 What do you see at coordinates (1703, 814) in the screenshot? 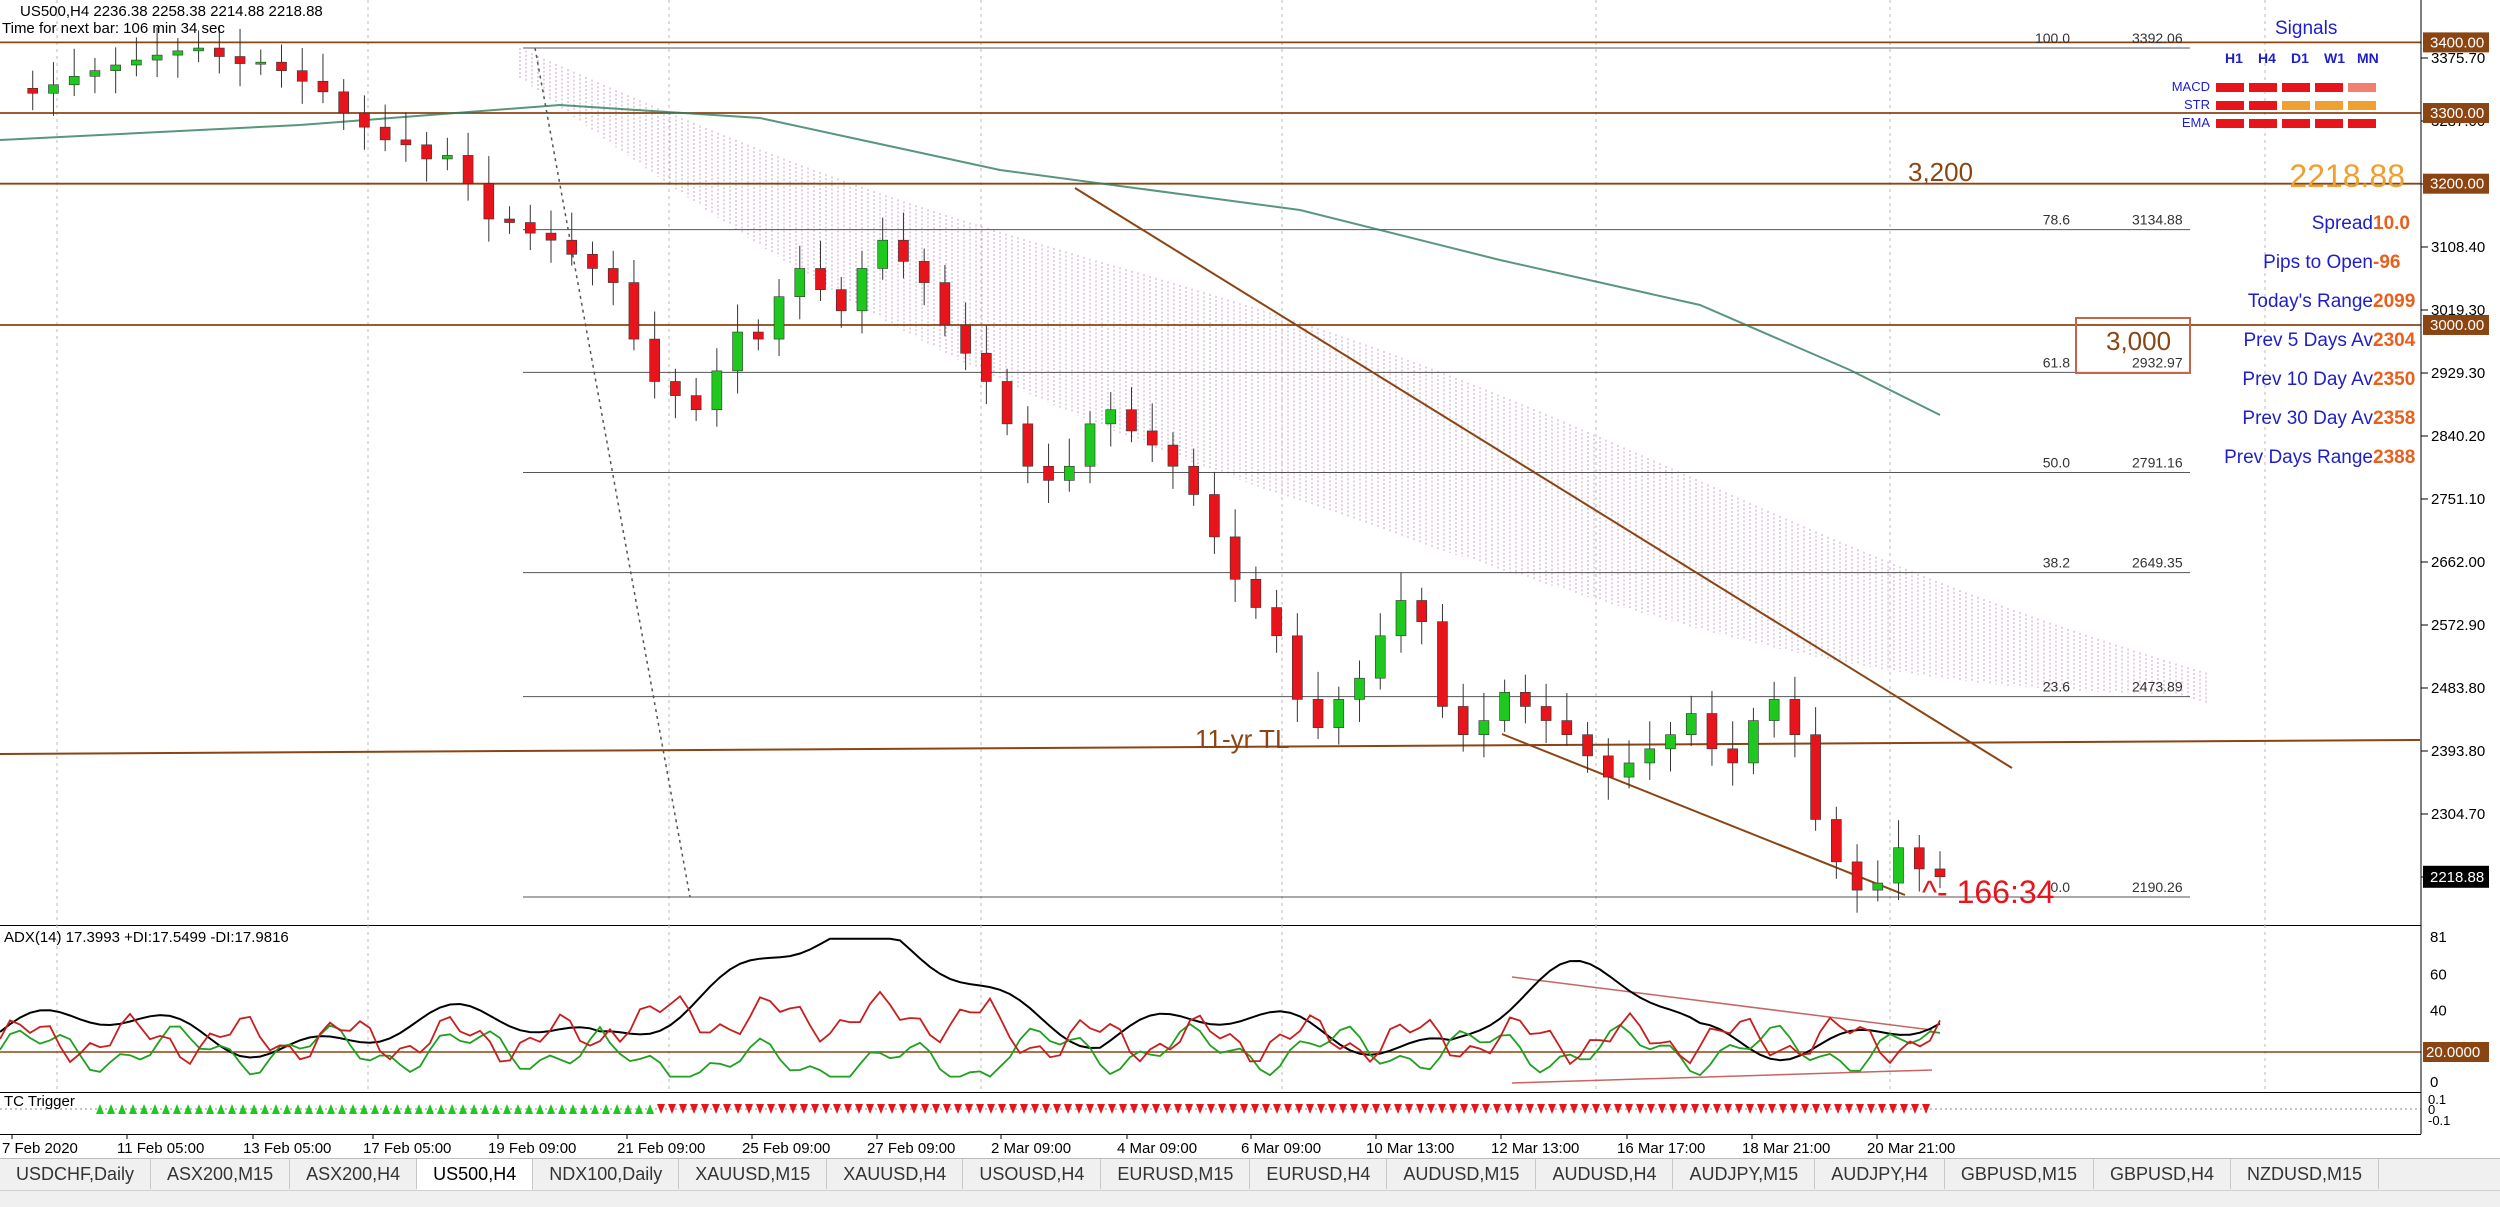
I see `trendline-lower` at bounding box center [1703, 814].